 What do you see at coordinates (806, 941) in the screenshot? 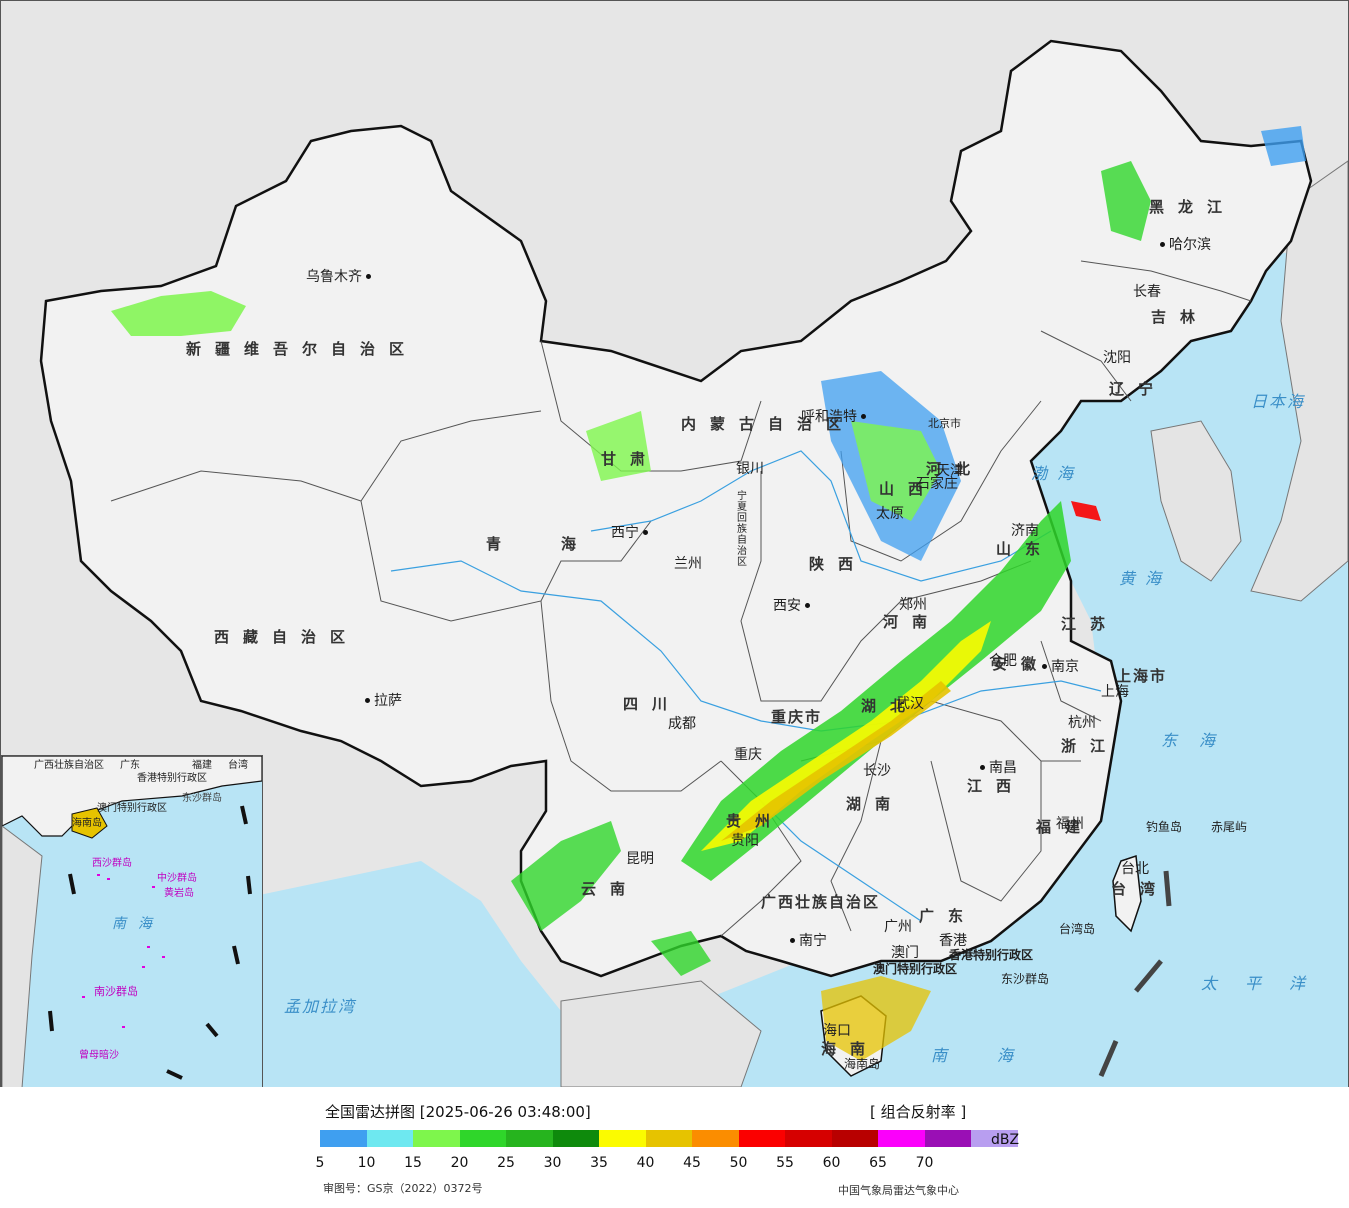
I see `city-label: 南宁` at bounding box center [806, 941].